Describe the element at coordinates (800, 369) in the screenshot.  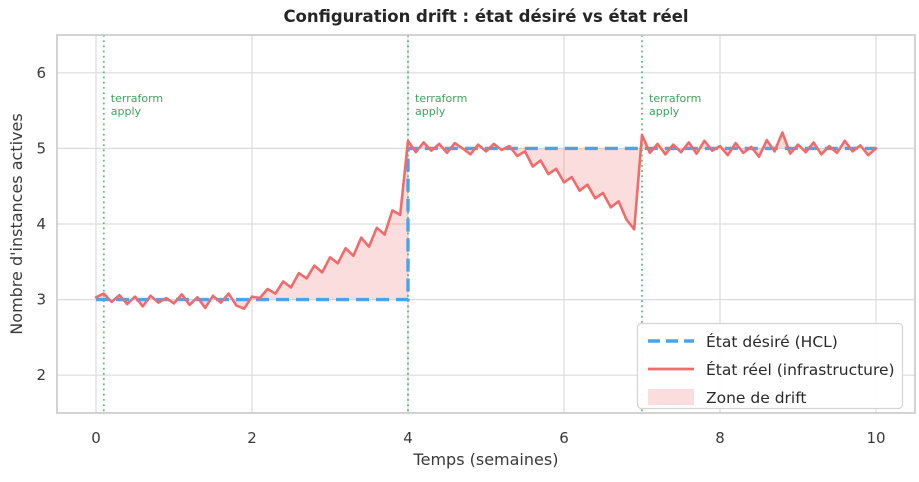
I see `legend-label-actual: État réel (infrastructure)` at that location.